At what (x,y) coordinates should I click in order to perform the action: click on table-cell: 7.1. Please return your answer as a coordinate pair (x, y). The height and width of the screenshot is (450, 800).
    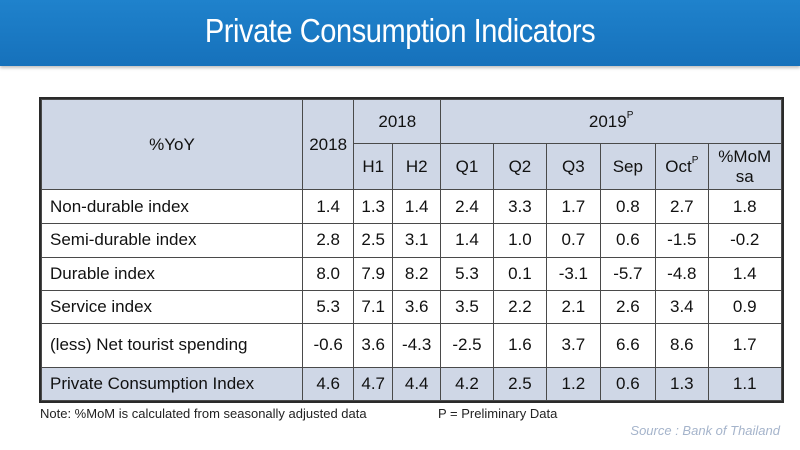
    Looking at the image, I should click on (373, 307).